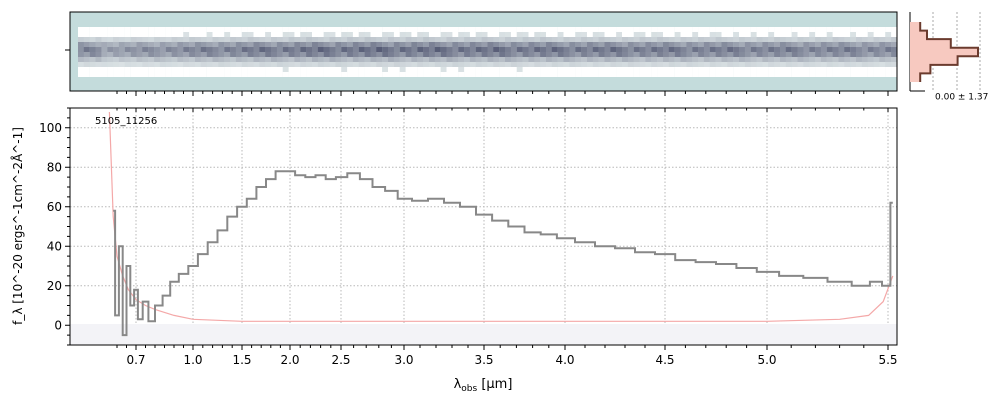 This screenshot has width=1000, height=400. What do you see at coordinates (289, 360) in the screenshot?
I see `x-tick-label-3: 2.0` at bounding box center [289, 360].